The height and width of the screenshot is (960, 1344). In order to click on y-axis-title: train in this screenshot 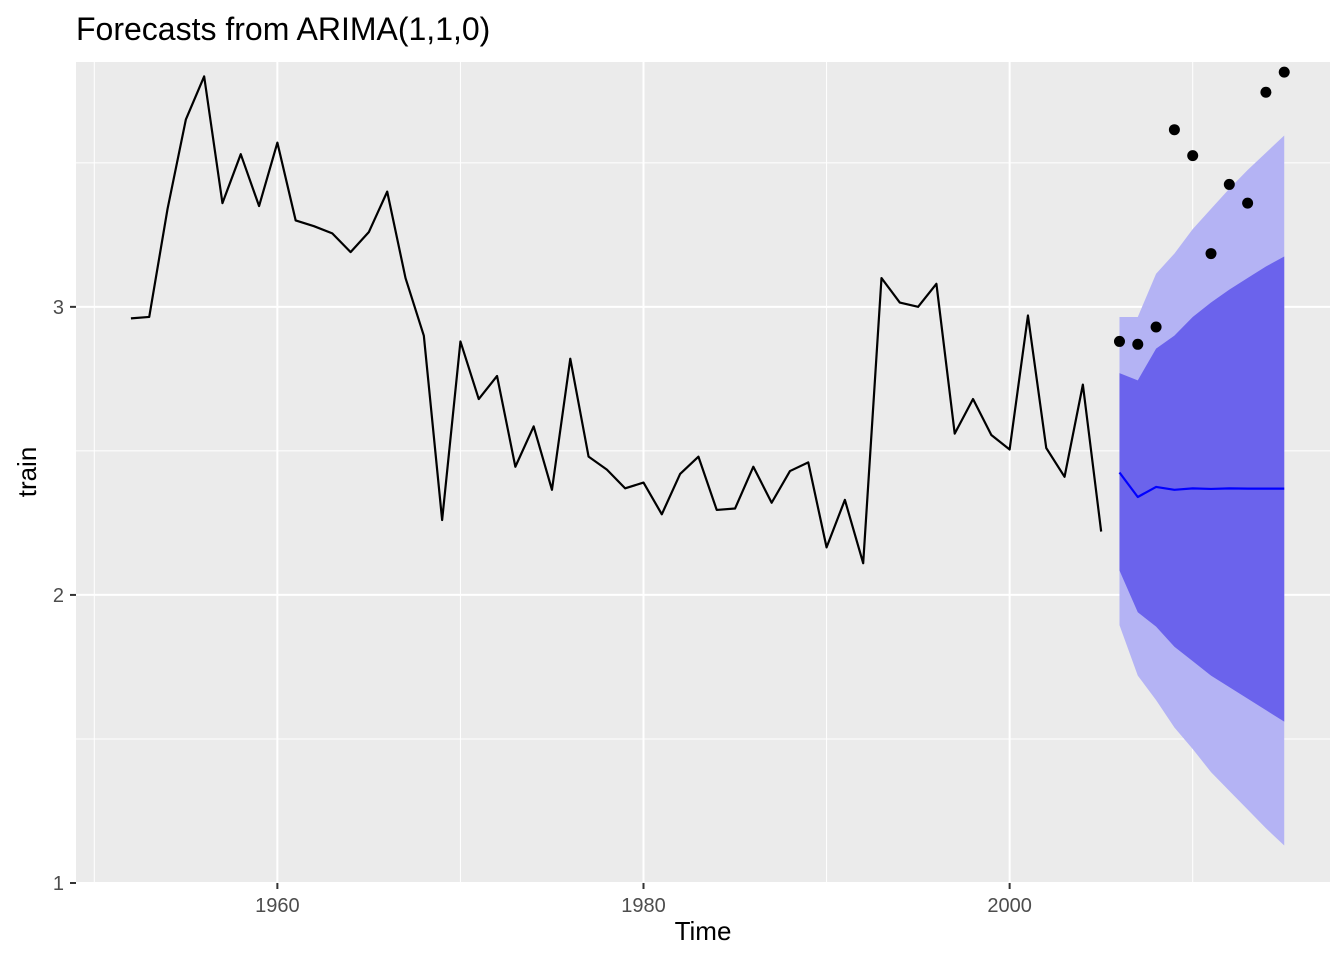, I will do `click(27, 472)`.